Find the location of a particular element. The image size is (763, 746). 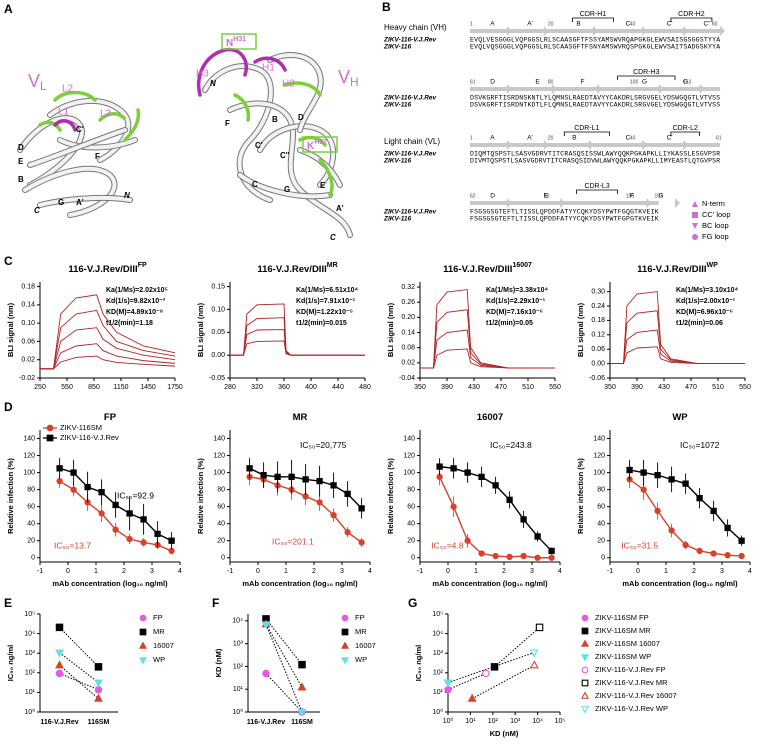

panel-letter: F is located at coordinates (215, 603).